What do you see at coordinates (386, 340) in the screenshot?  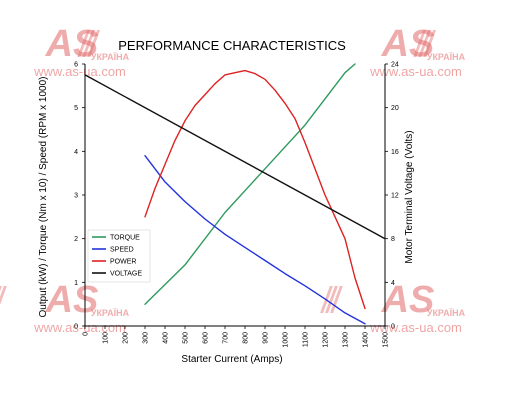 I see `x-tick-label: 1500` at bounding box center [386, 340].